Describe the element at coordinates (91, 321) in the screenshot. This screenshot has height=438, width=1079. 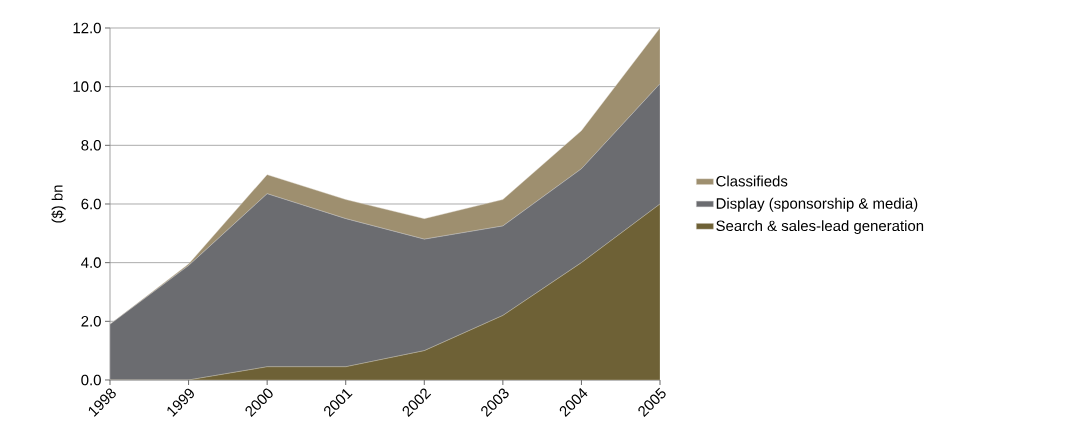
I see `y-tick-label: 2.0` at that location.